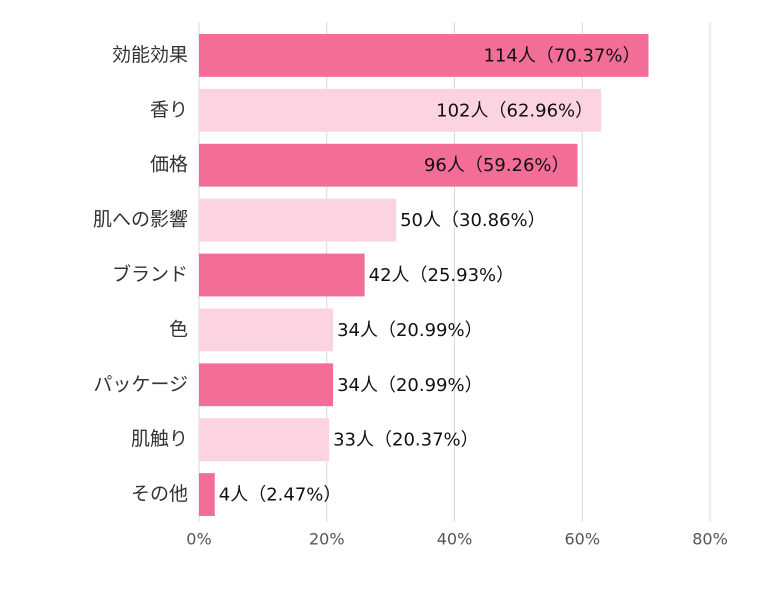  I want to click on value-label: 4人（2.47%）, so click(280, 495).